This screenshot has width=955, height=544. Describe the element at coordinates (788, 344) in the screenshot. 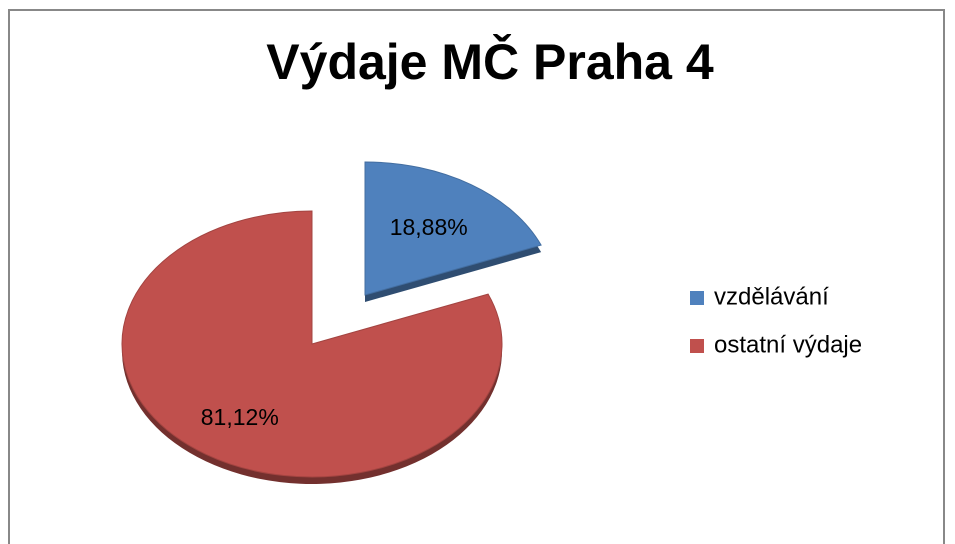

I see `legend-label: ostatní výdaje` at that location.